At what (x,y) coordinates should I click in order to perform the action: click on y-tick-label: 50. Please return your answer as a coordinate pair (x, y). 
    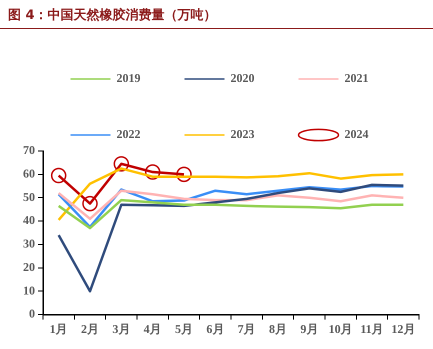
    Looking at the image, I should click on (29, 197).